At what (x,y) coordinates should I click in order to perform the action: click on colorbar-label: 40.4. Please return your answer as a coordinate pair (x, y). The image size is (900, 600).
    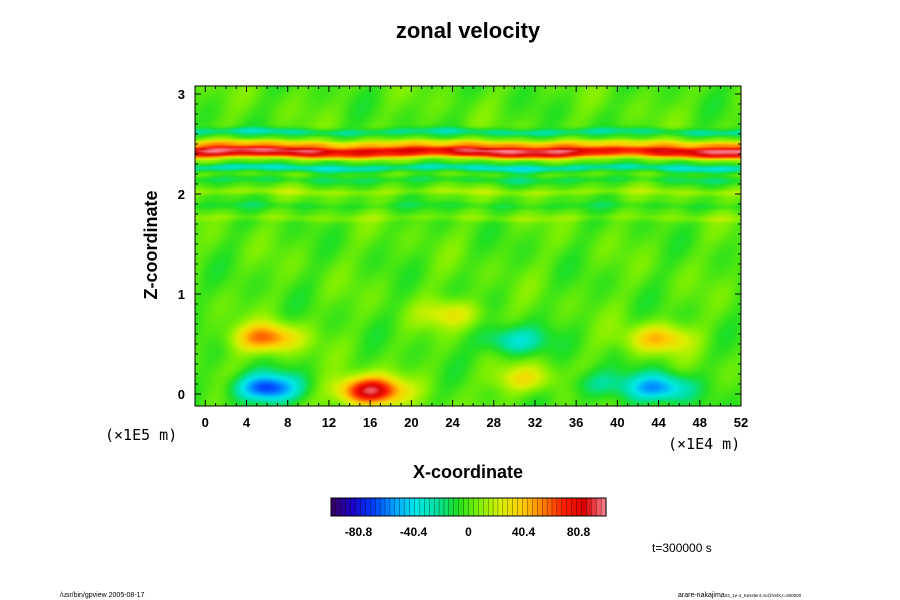
    Looking at the image, I should click on (524, 532).